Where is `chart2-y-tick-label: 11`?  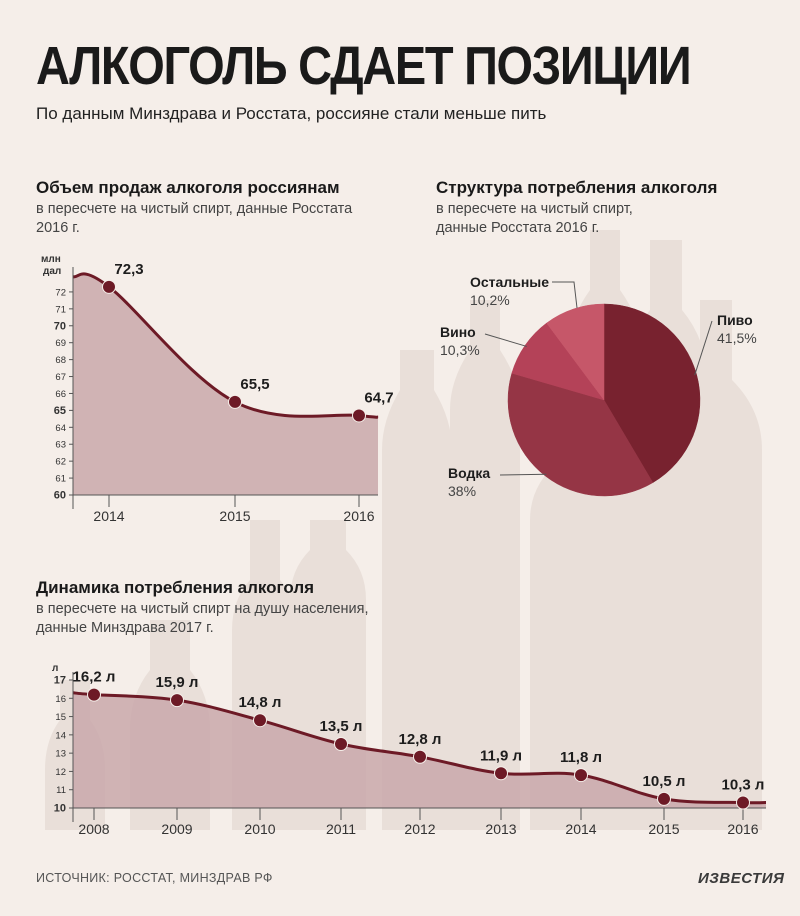
chart2-y-tick-label: 11 is located at coordinates (61, 790).